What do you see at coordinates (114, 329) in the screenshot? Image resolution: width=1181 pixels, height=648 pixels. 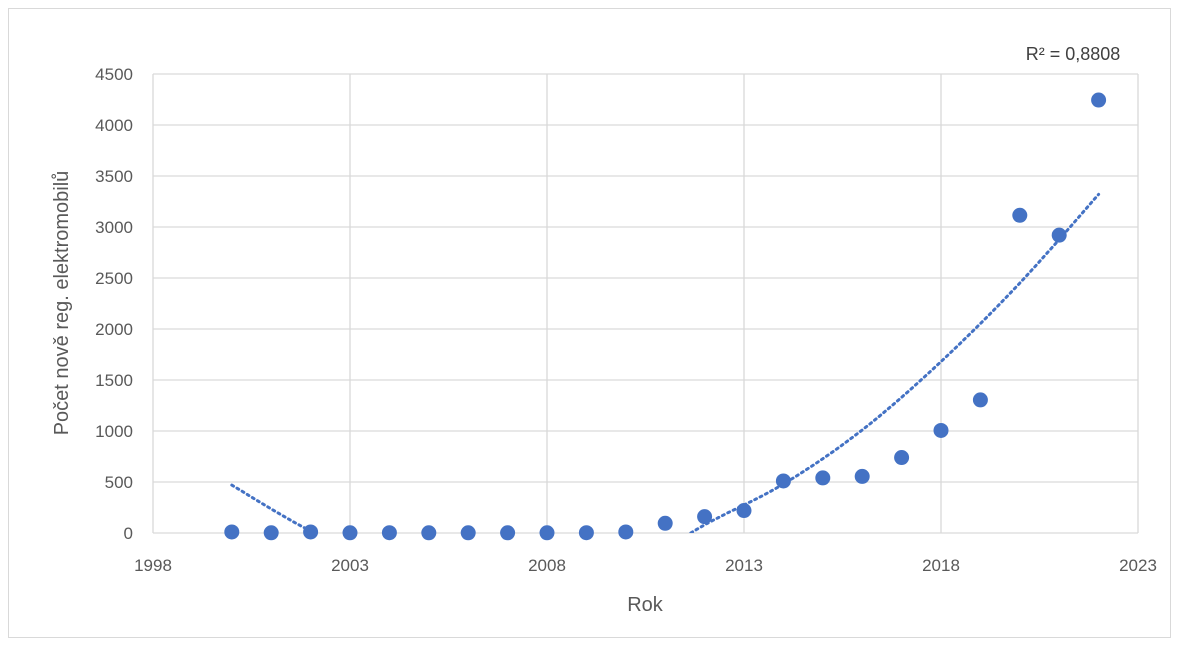 I see `y-tick-label: 2000` at bounding box center [114, 329].